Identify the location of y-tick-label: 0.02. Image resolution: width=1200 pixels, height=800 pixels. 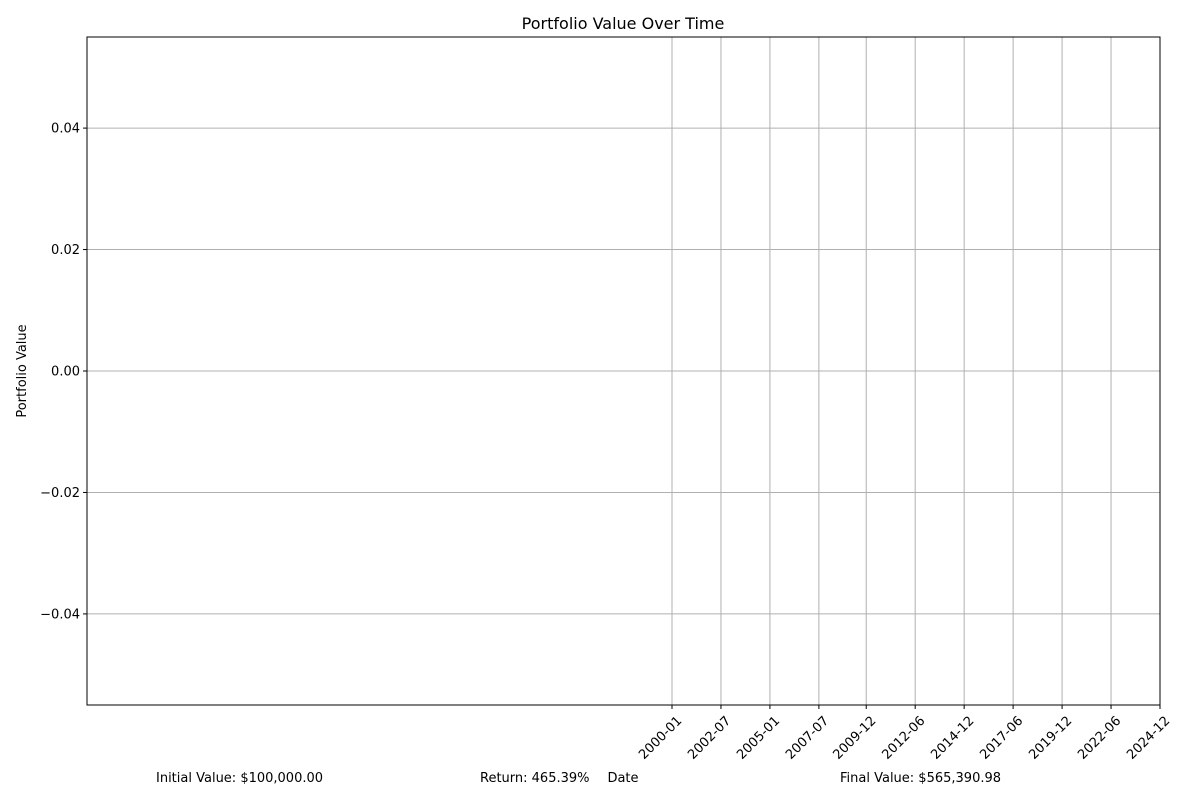
(65, 250).